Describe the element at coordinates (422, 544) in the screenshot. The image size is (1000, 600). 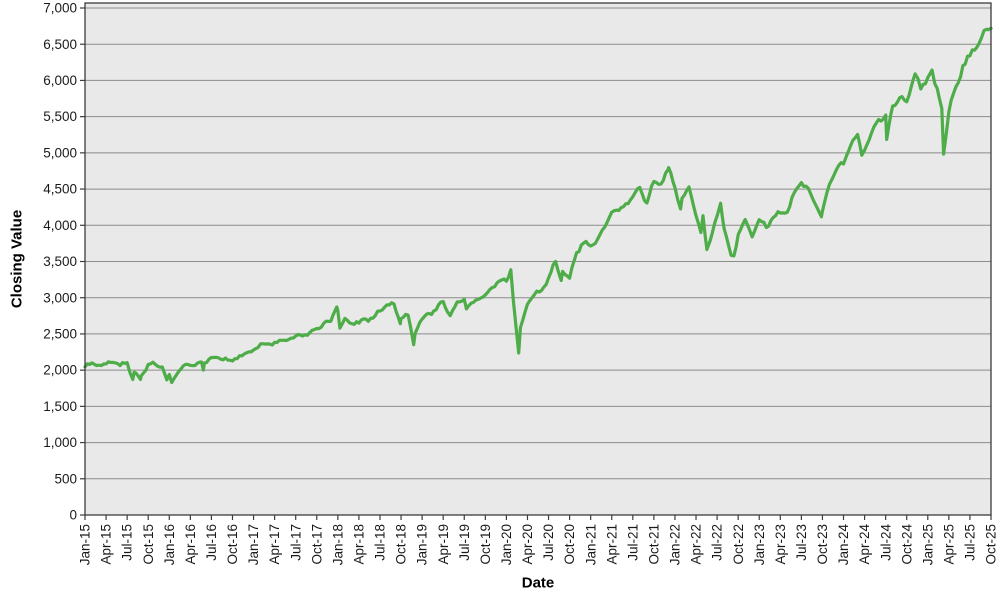
I see `x-tick-label: Jan-19` at that location.